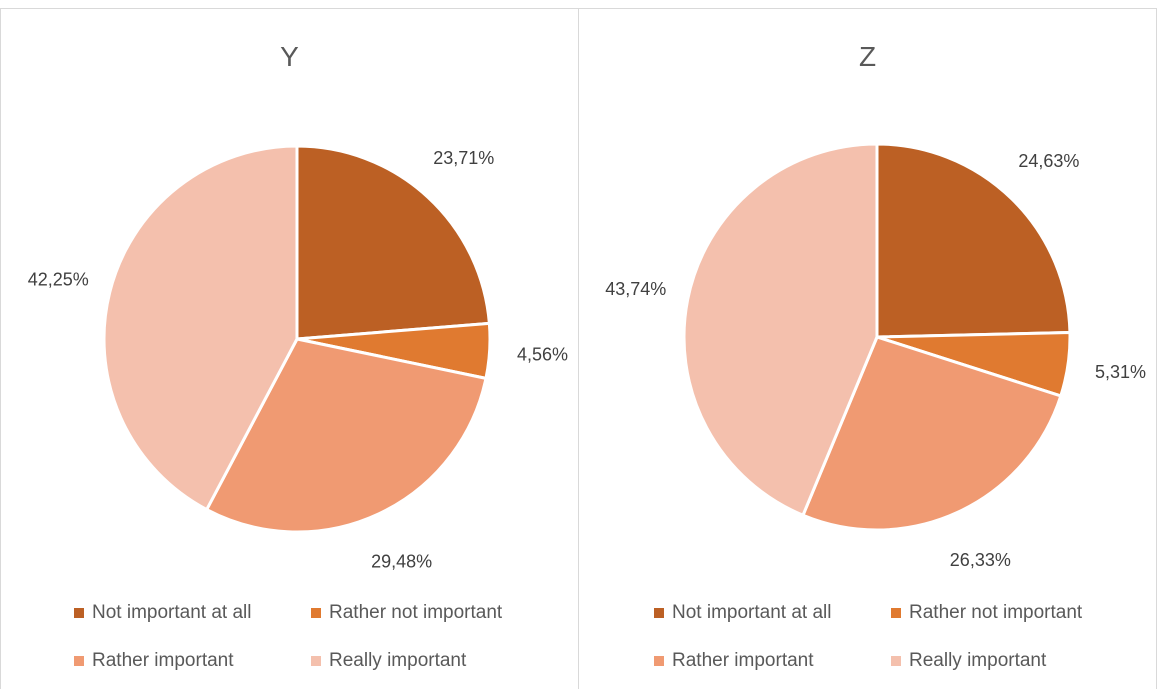 This screenshot has height=689, width=1157. Describe the element at coordinates (980, 560) in the screenshot. I see `data-label: 26,33%` at that location.